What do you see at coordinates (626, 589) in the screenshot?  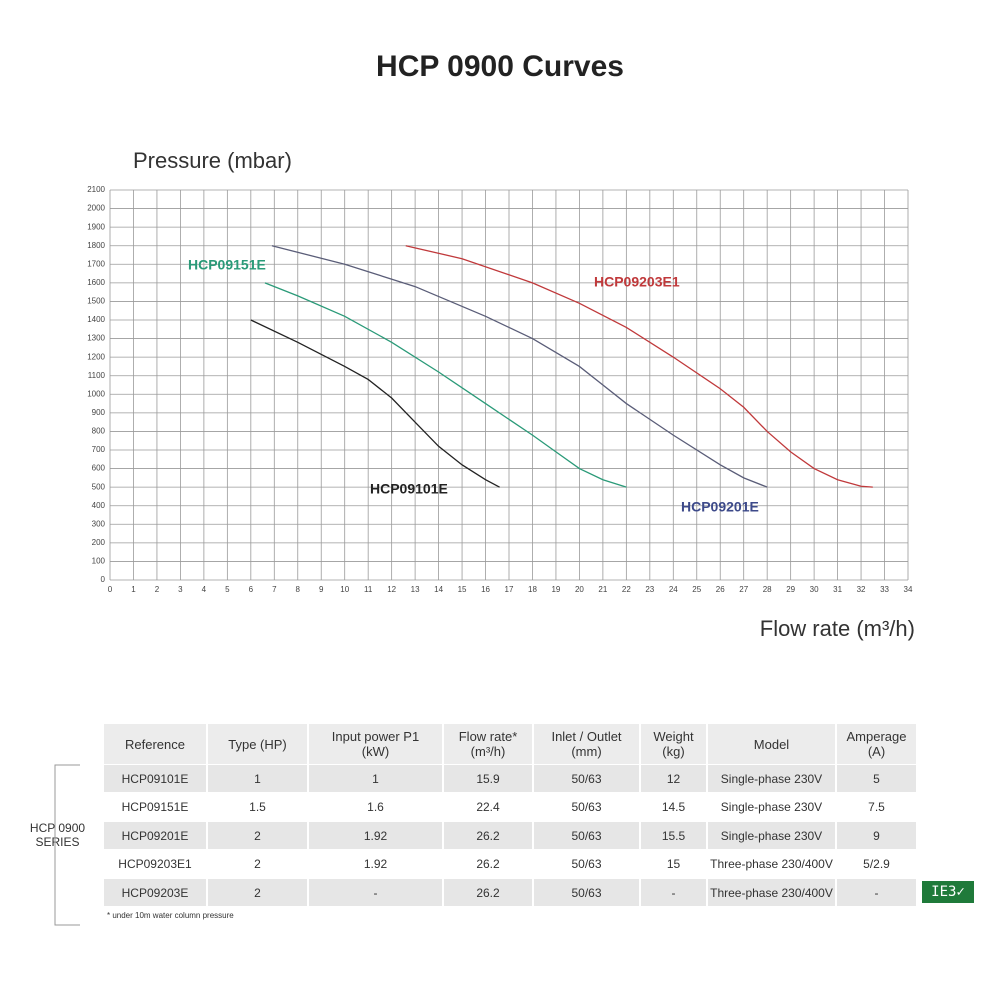 I see `x-tick-label: 22` at bounding box center [626, 589].